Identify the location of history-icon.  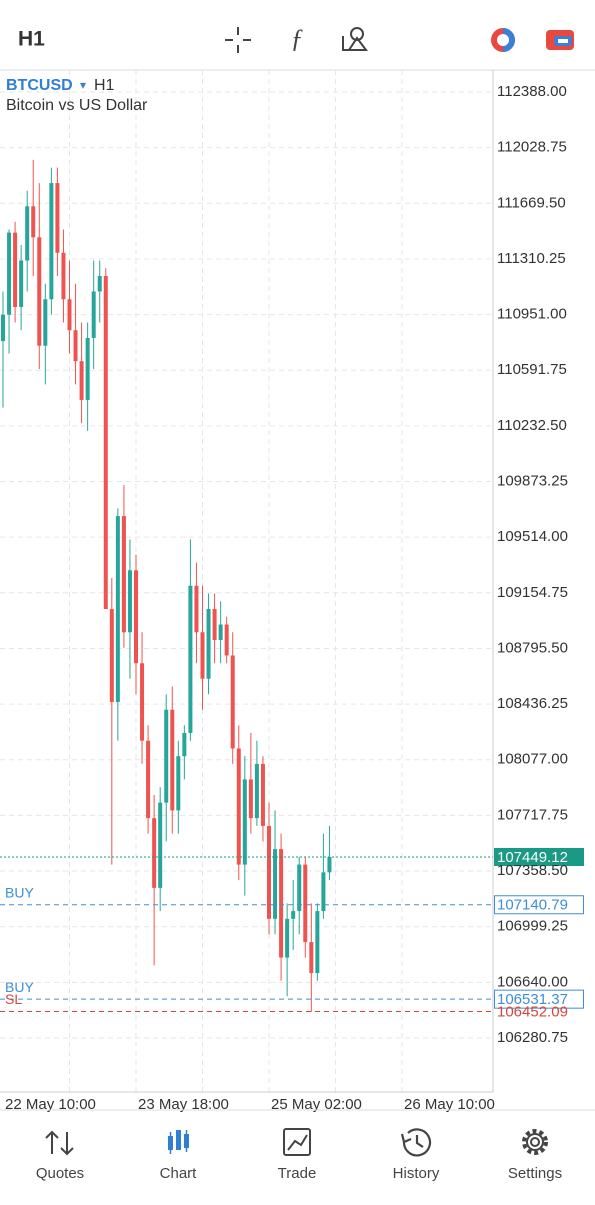
(416, 1142).